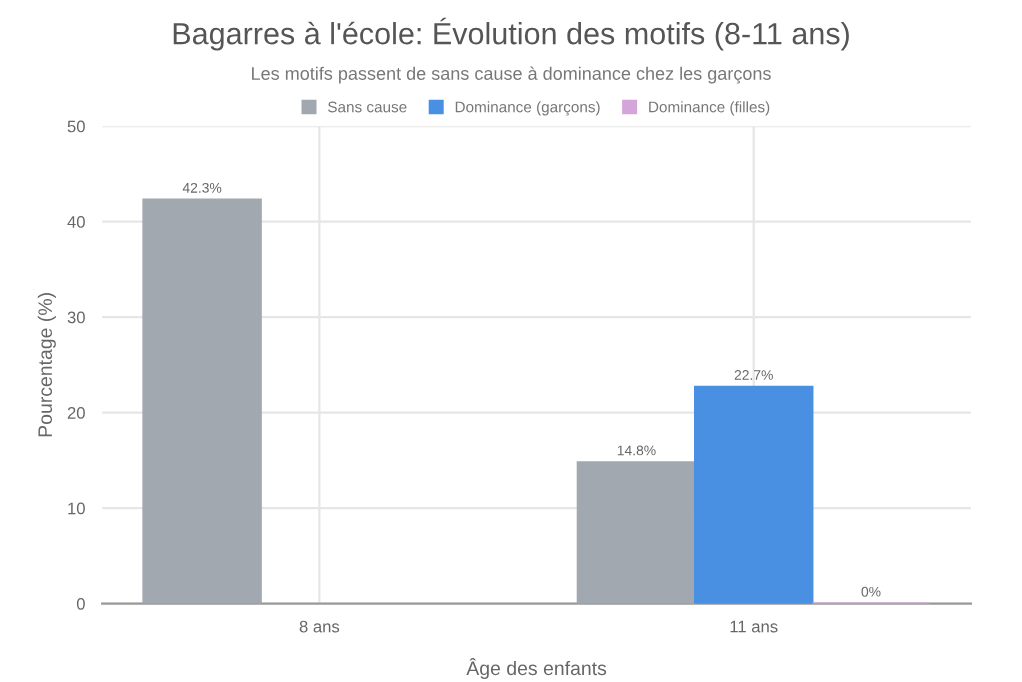 The height and width of the screenshot is (682, 1022). What do you see at coordinates (754, 626) in the screenshot?
I see `x-tick-label: 11 ans` at bounding box center [754, 626].